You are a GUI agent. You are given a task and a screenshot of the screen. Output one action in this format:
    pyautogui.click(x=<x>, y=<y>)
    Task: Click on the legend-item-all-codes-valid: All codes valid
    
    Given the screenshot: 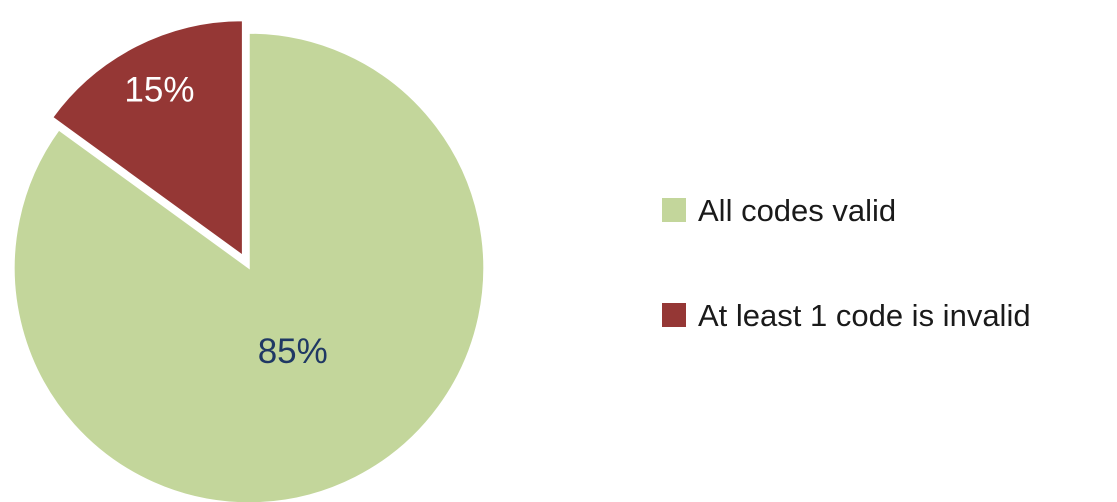 What is the action you would take?
    pyautogui.click(x=779, y=210)
    